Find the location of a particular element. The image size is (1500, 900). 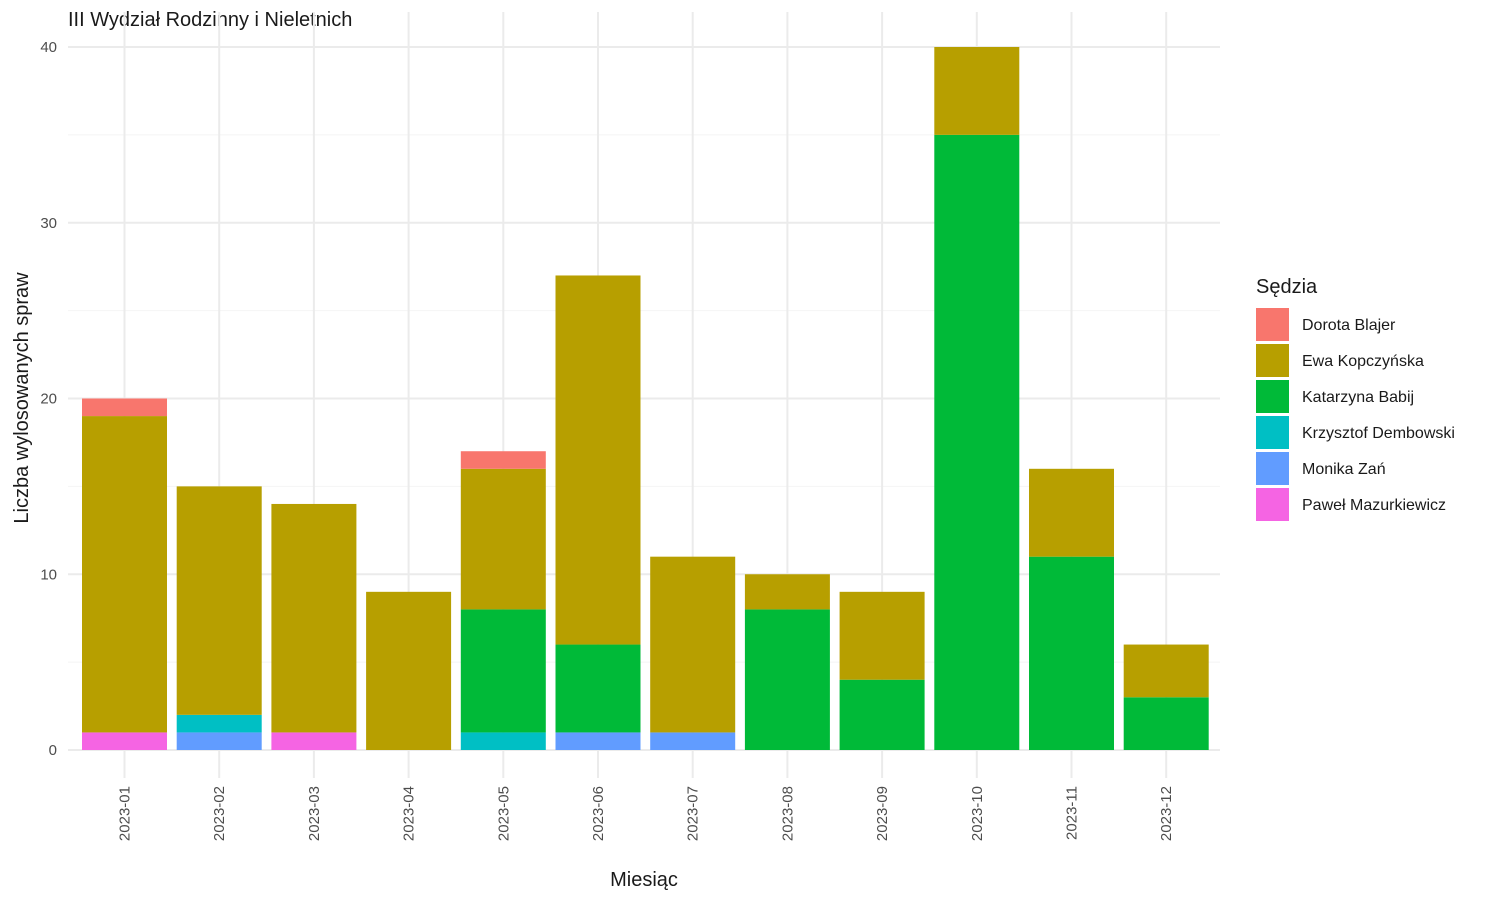

y-tick-label: 0 is located at coordinates (53, 750).